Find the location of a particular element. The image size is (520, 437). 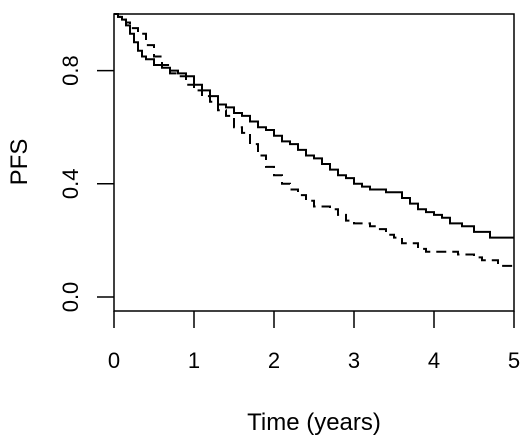

y-tick-label-0: 0.0 is located at coordinates (70, 297).